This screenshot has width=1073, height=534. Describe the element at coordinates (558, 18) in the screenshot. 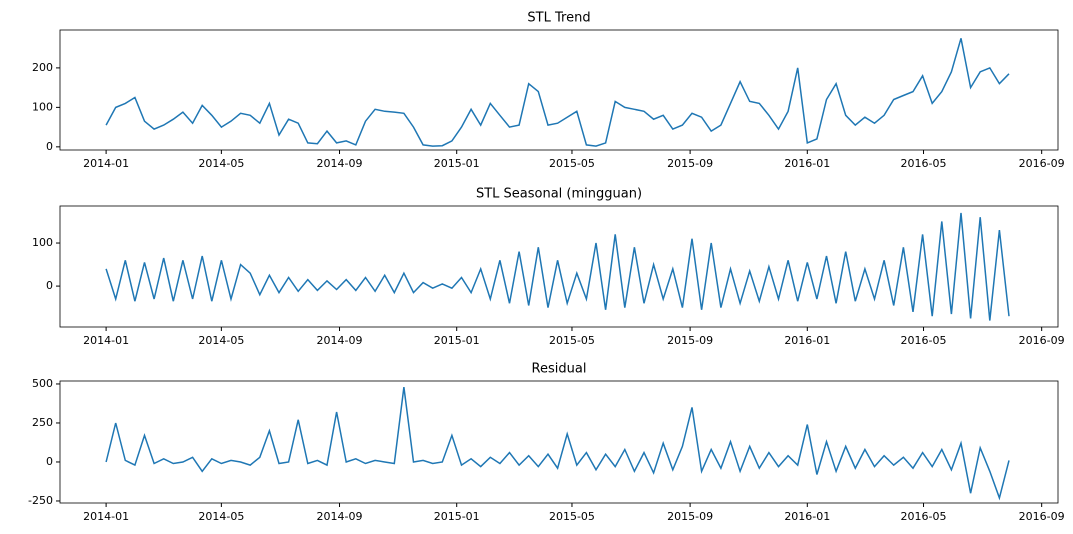

I see `chart-title: STL Trend` at that location.